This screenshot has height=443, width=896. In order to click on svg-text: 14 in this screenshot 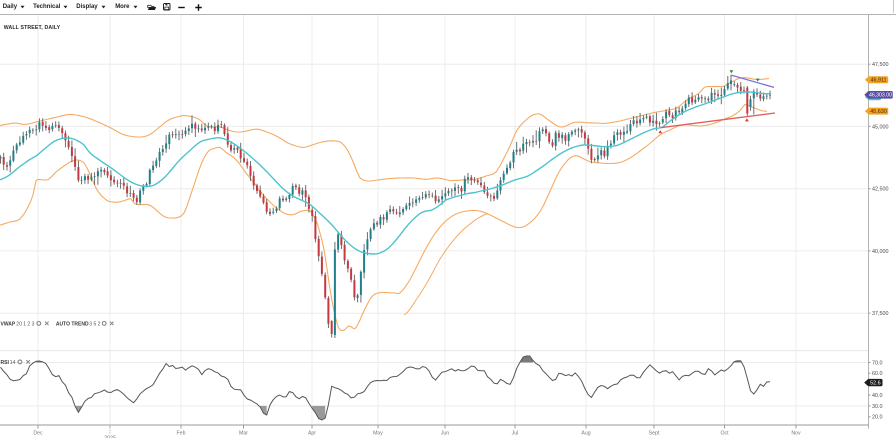, I will do `click(13, 363)`.